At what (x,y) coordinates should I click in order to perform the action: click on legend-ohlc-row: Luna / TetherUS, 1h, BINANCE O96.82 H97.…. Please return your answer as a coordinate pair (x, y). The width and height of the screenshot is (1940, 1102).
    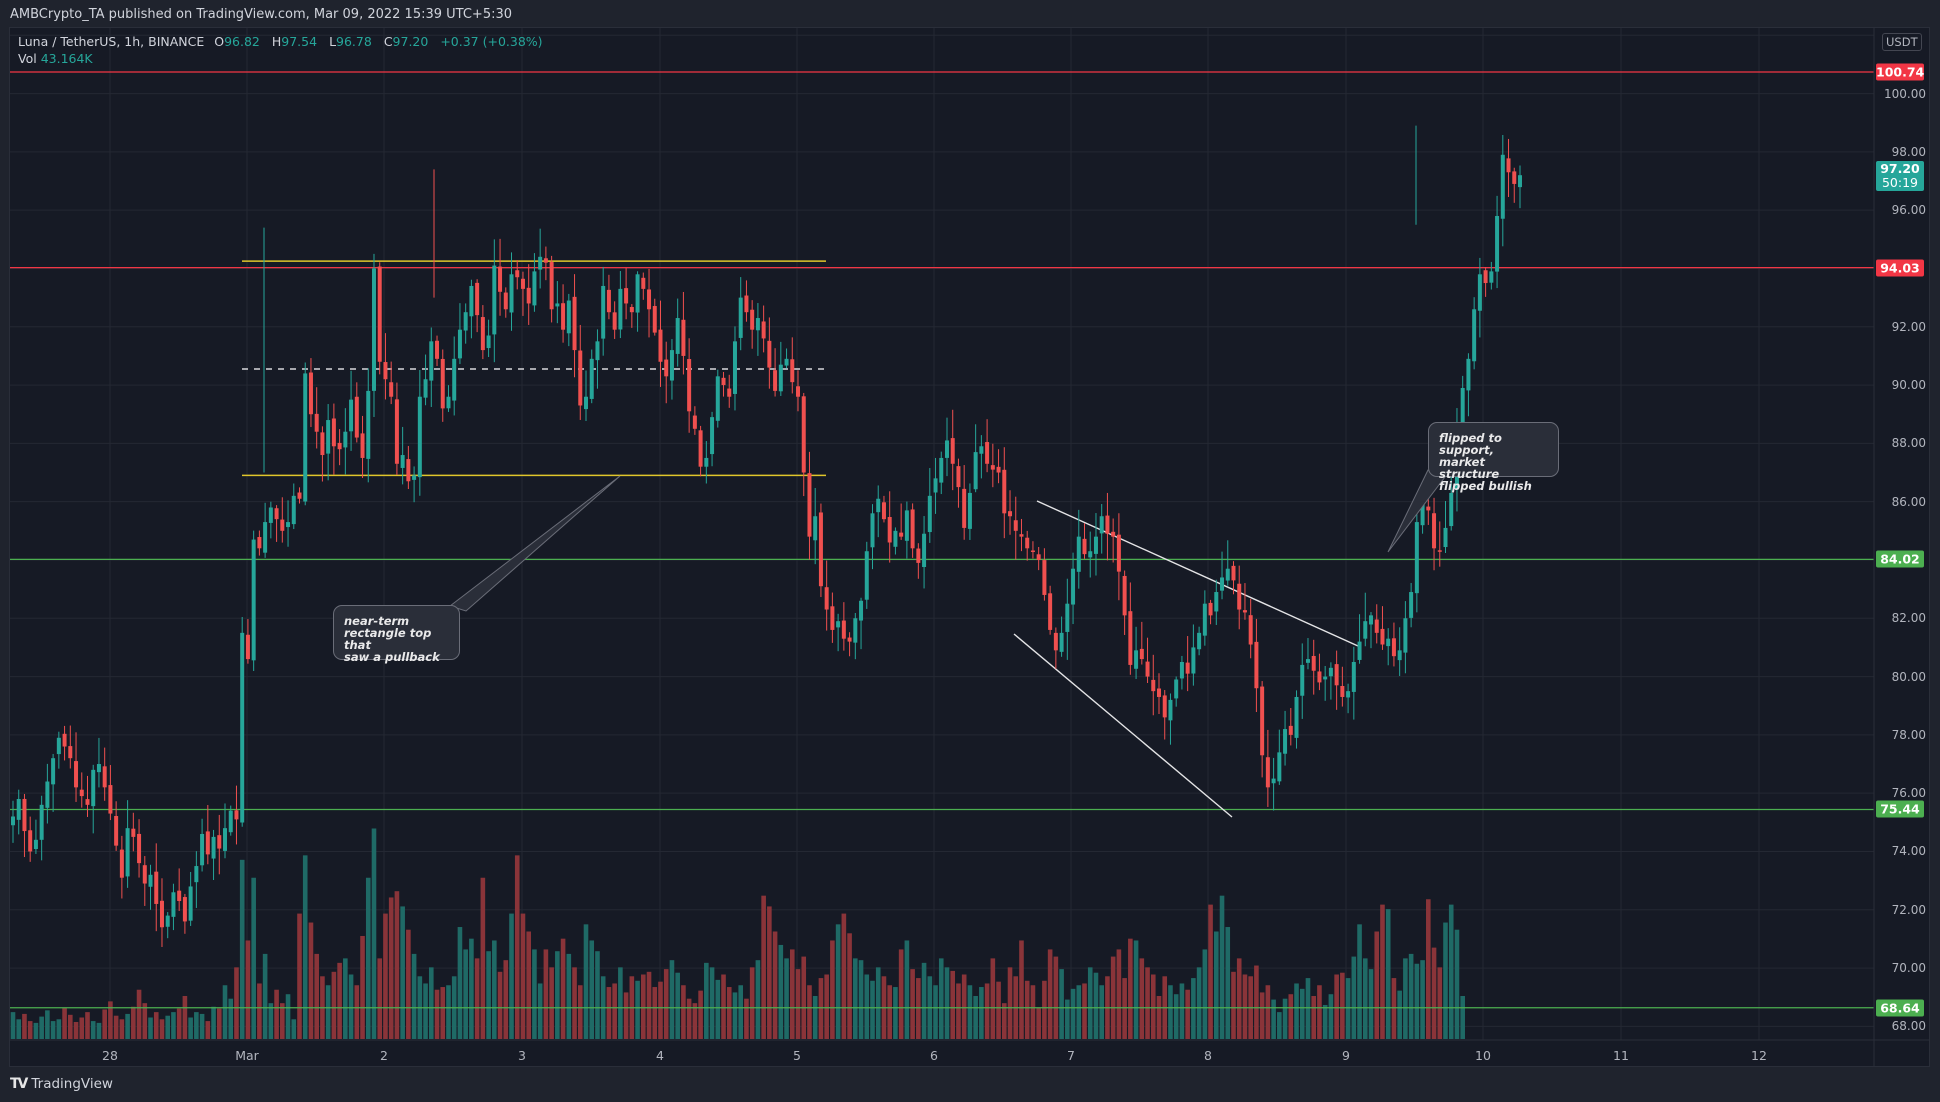
    Looking at the image, I should click on (284, 41).